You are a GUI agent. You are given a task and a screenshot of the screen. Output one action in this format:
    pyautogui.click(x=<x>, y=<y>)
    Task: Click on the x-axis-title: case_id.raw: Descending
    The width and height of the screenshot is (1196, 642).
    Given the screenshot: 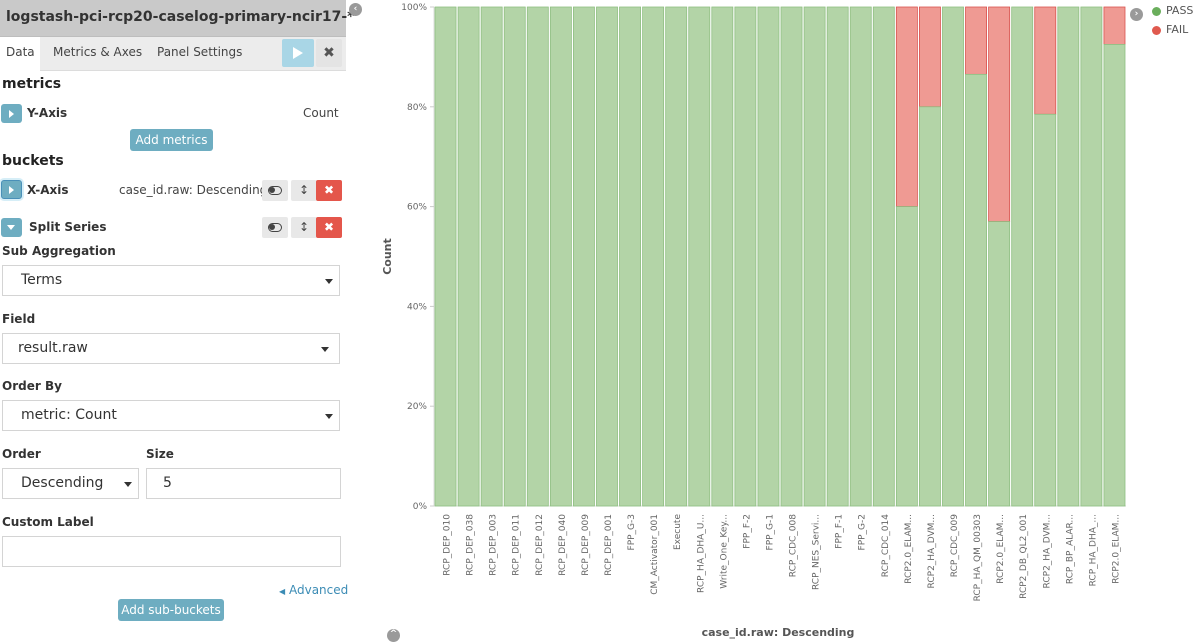 What is the action you would take?
    pyautogui.click(x=778, y=632)
    